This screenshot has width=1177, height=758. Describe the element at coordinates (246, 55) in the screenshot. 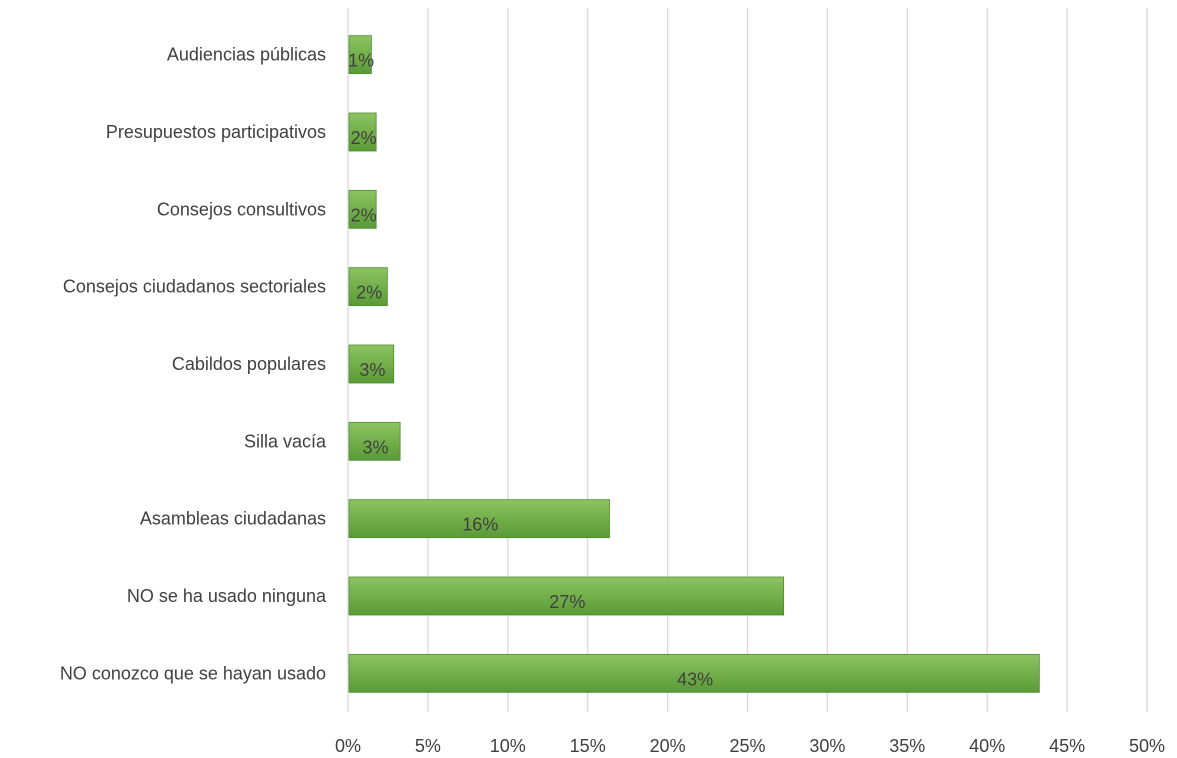

I see `category-label: Audiencias públicas` at that location.